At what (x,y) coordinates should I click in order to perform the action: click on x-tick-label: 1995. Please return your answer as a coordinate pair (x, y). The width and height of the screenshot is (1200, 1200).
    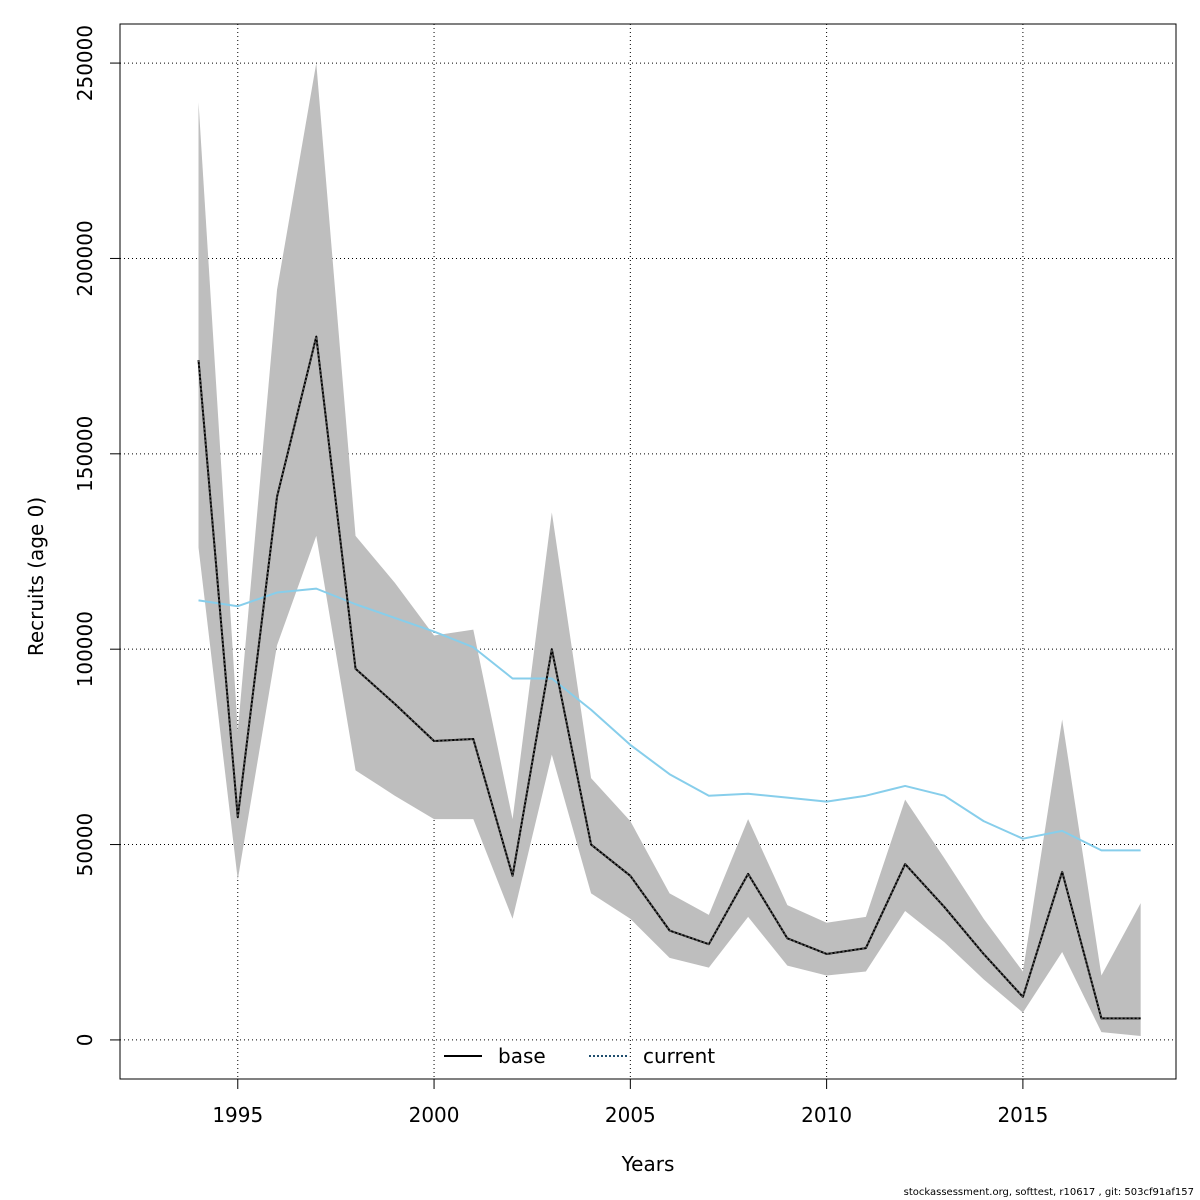
    Looking at the image, I should click on (237, 1115).